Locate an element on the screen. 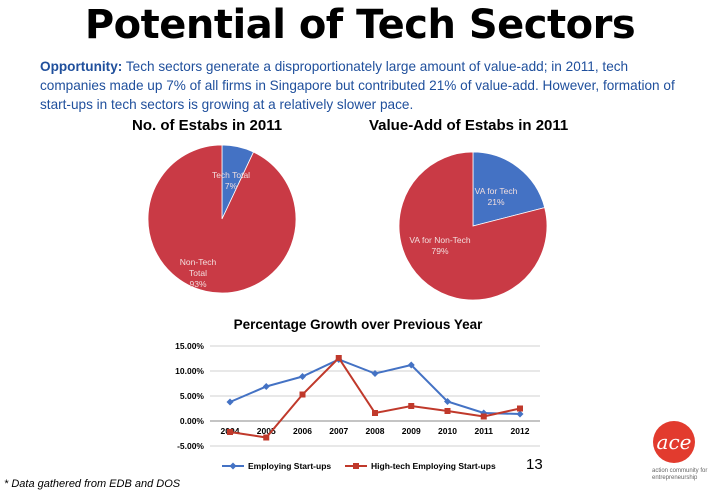 This screenshot has width=720, height=493. pie1-slice-label-1: Non-Tech Total 93% is located at coordinates (198, 273).